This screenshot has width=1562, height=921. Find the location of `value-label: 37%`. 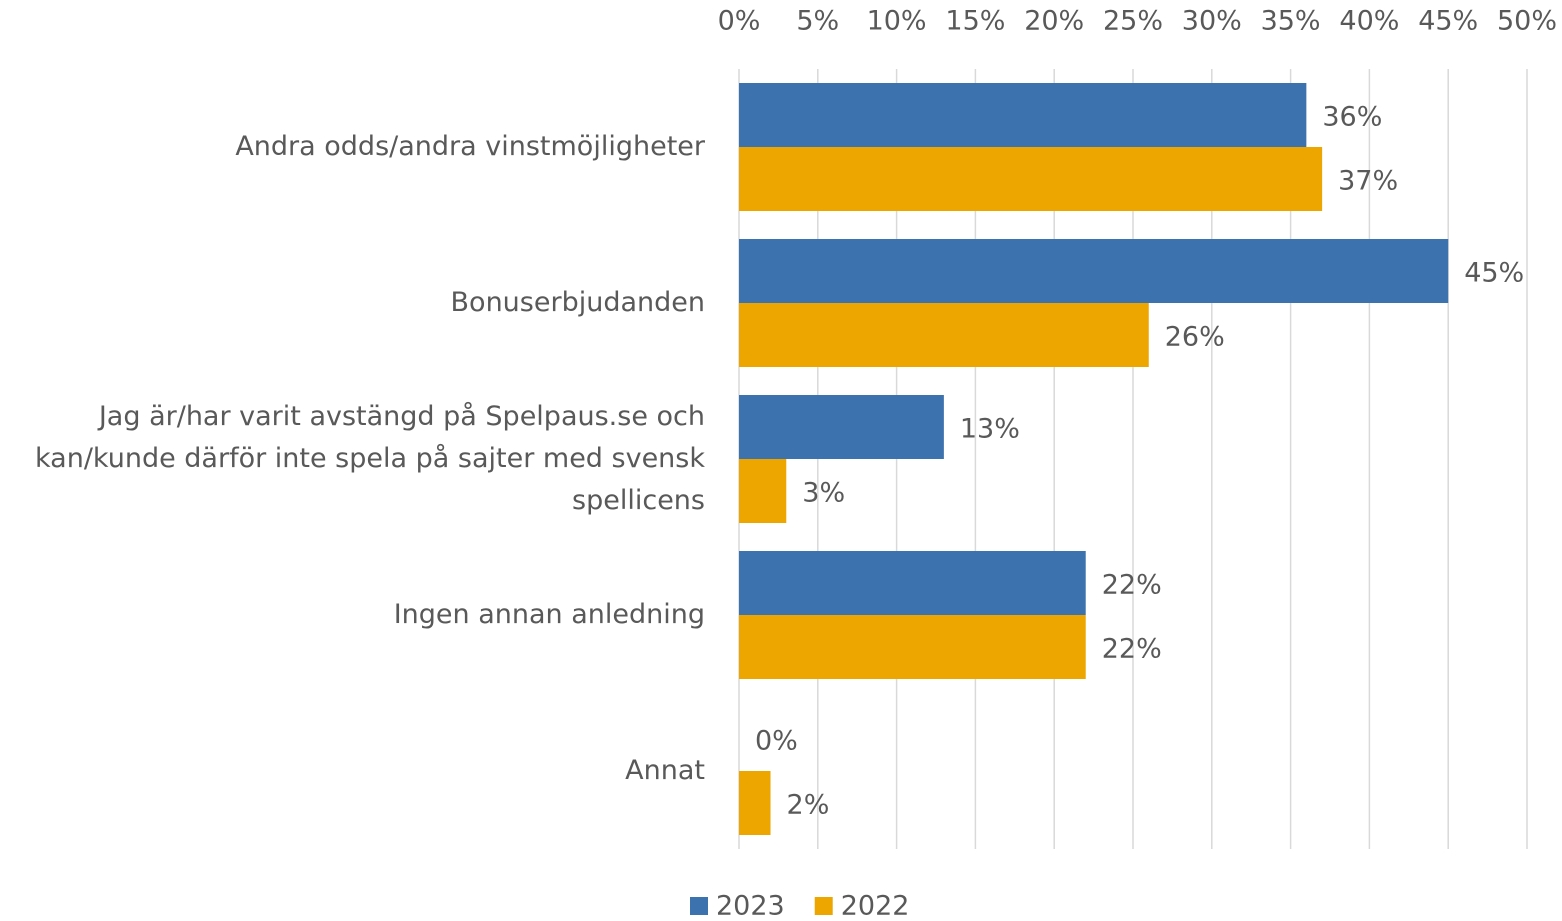

value-label: 37% is located at coordinates (1368, 181).